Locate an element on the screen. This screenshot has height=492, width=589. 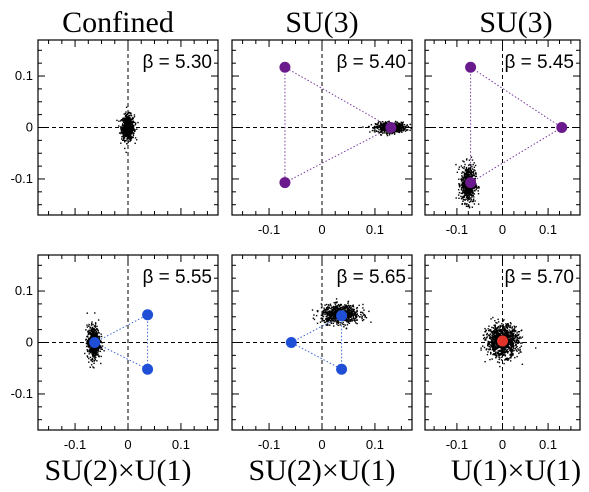
vertex-marker is located at coordinates (148, 369).